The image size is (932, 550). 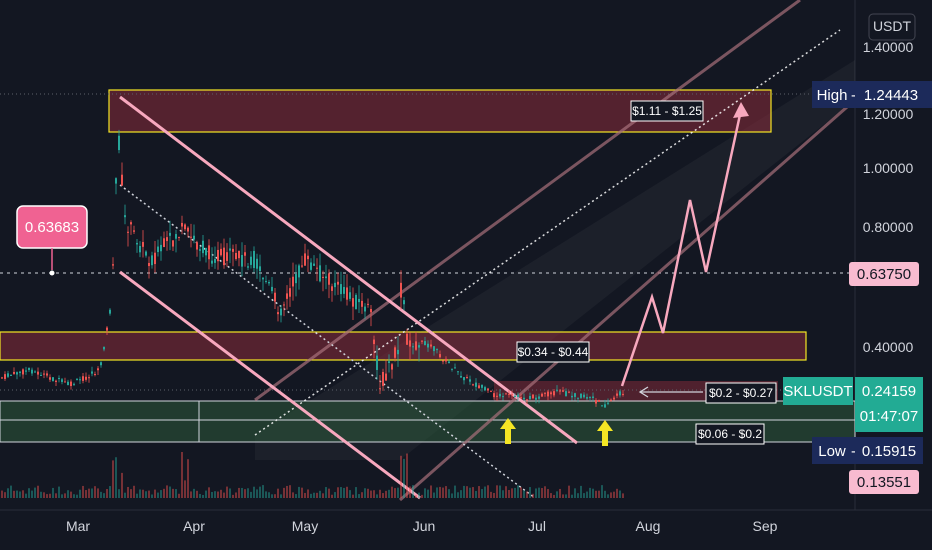 What do you see at coordinates (872, 94) in the screenshot?
I see `high-badge: High - 1.24443` at bounding box center [872, 94].